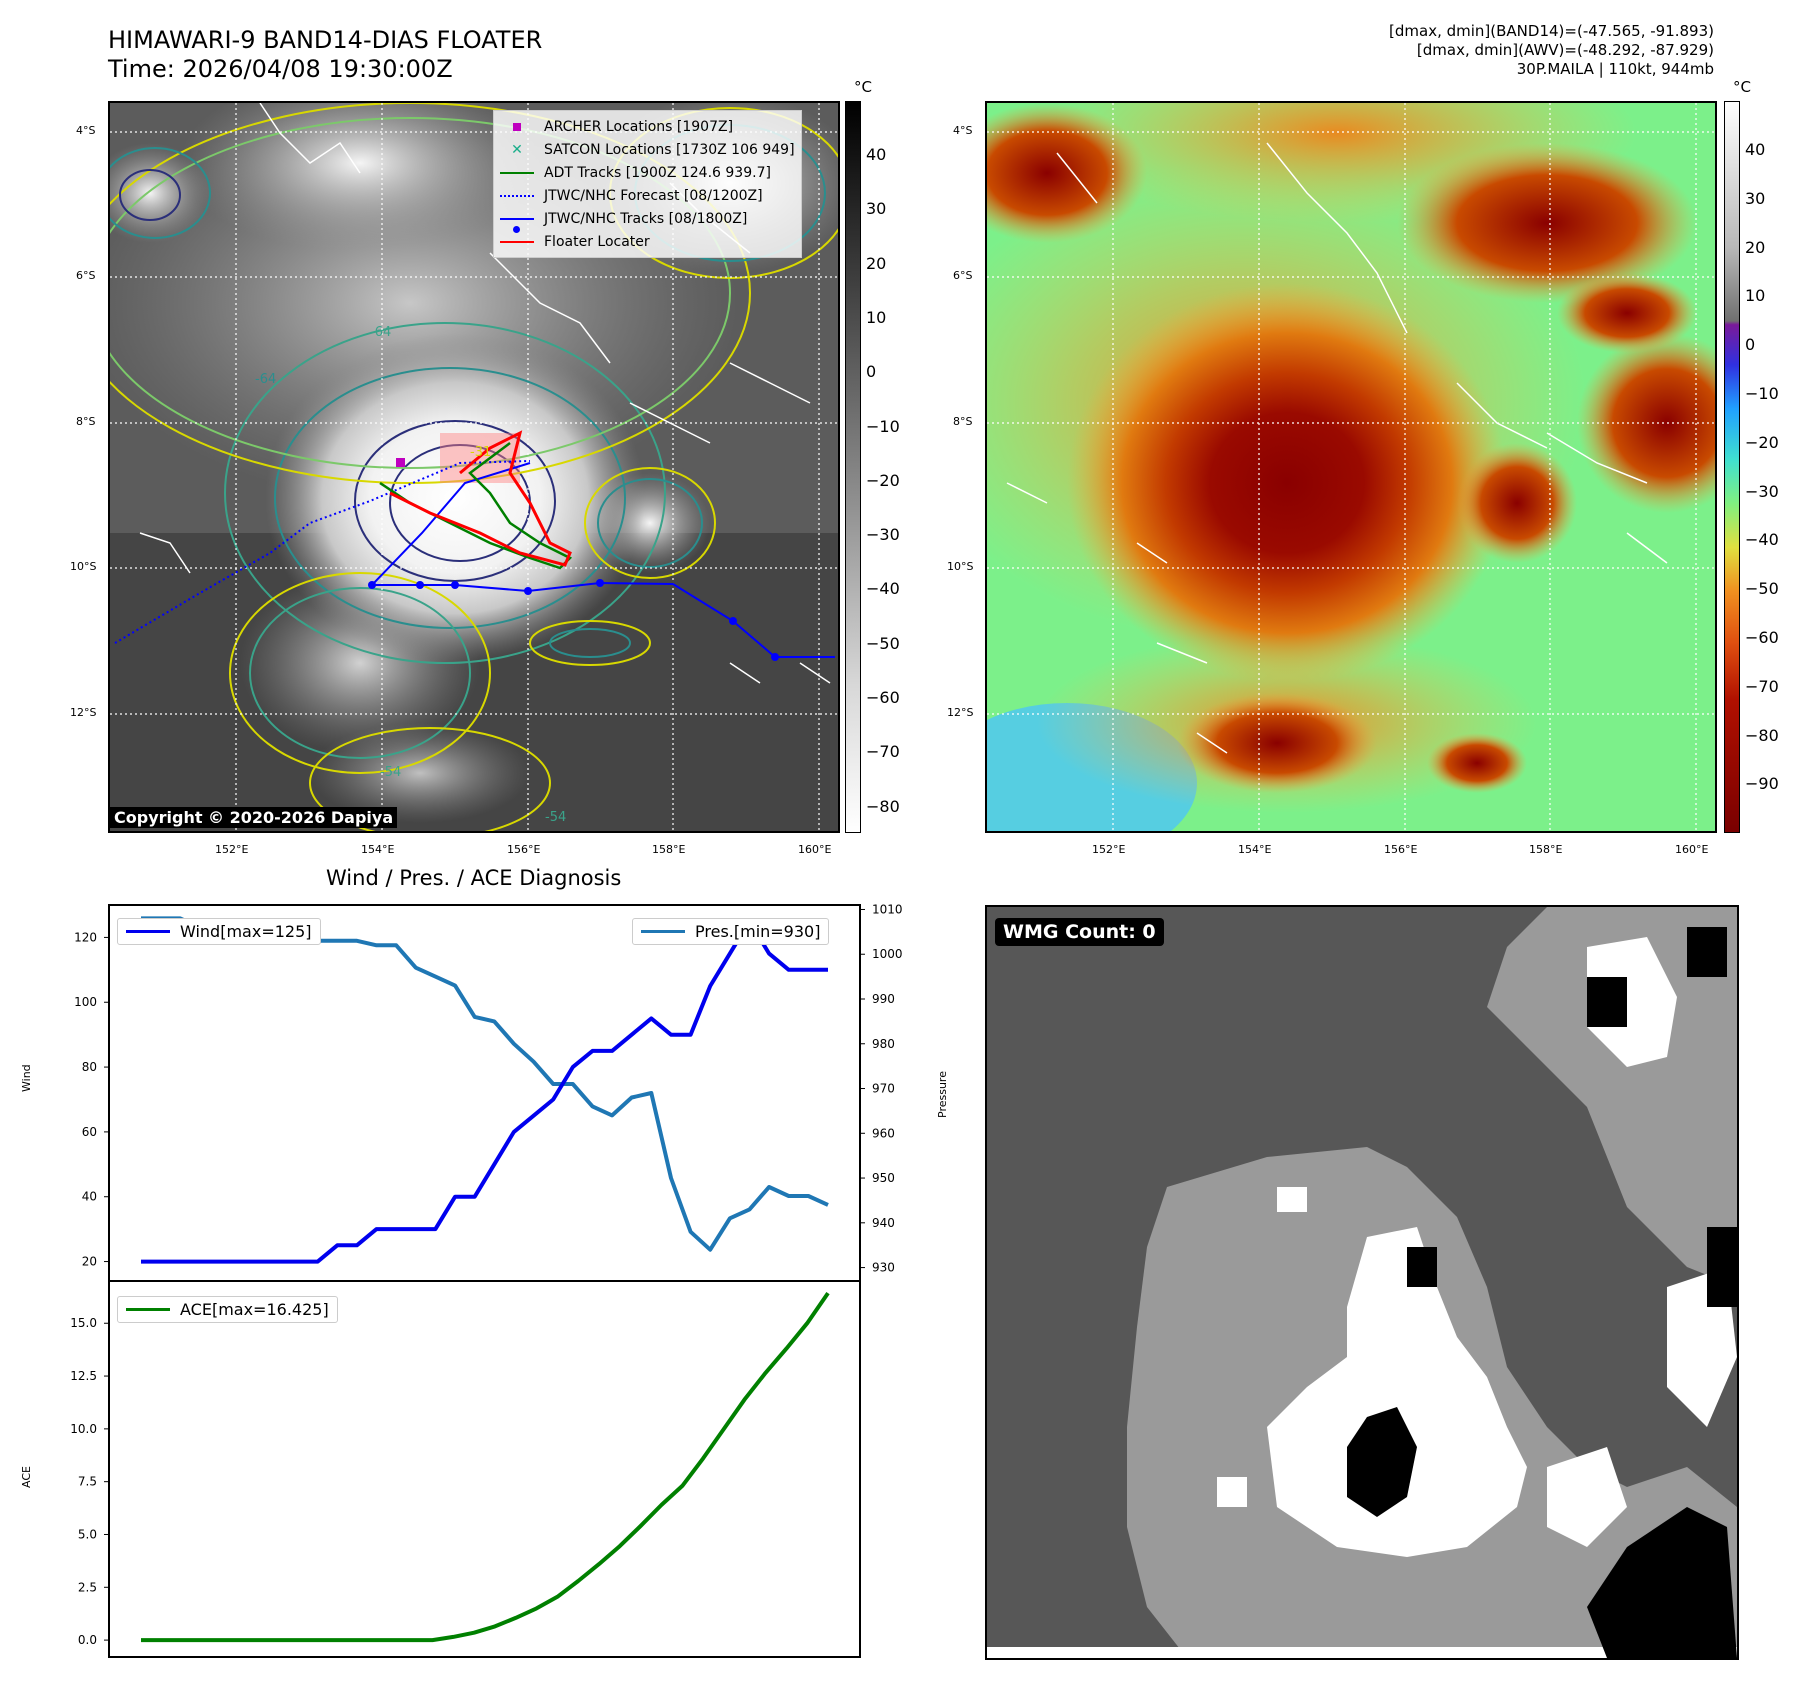 This screenshot has width=1801, height=1690. Describe the element at coordinates (647, 241) in the screenshot. I see `legend-item-floater: Floater Locater` at that location.